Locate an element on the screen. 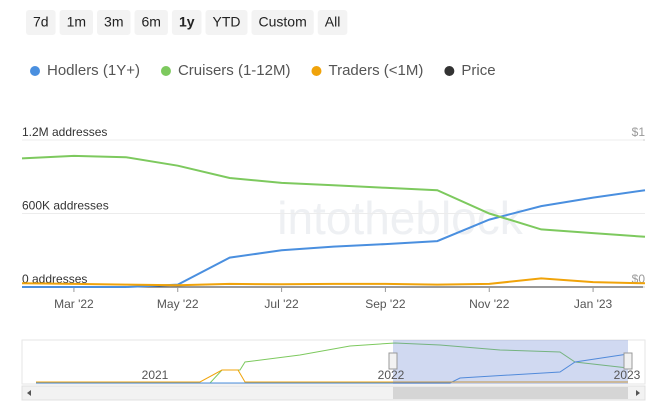 The image size is (667, 415). button-label: 1m is located at coordinates (76, 22).